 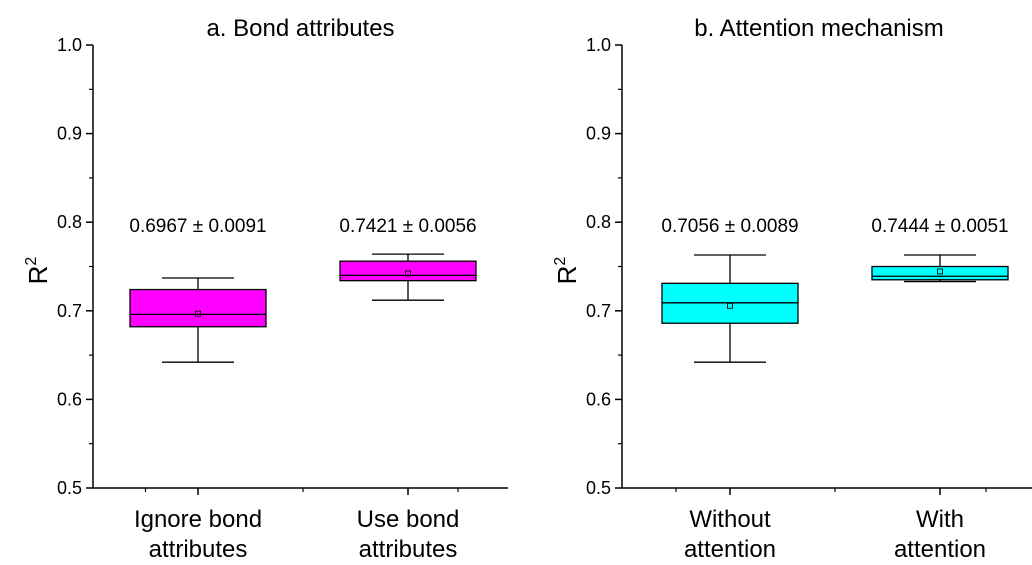 What do you see at coordinates (198, 519) in the screenshot?
I see `category-label: Ignore bond` at bounding box center [198, 519].